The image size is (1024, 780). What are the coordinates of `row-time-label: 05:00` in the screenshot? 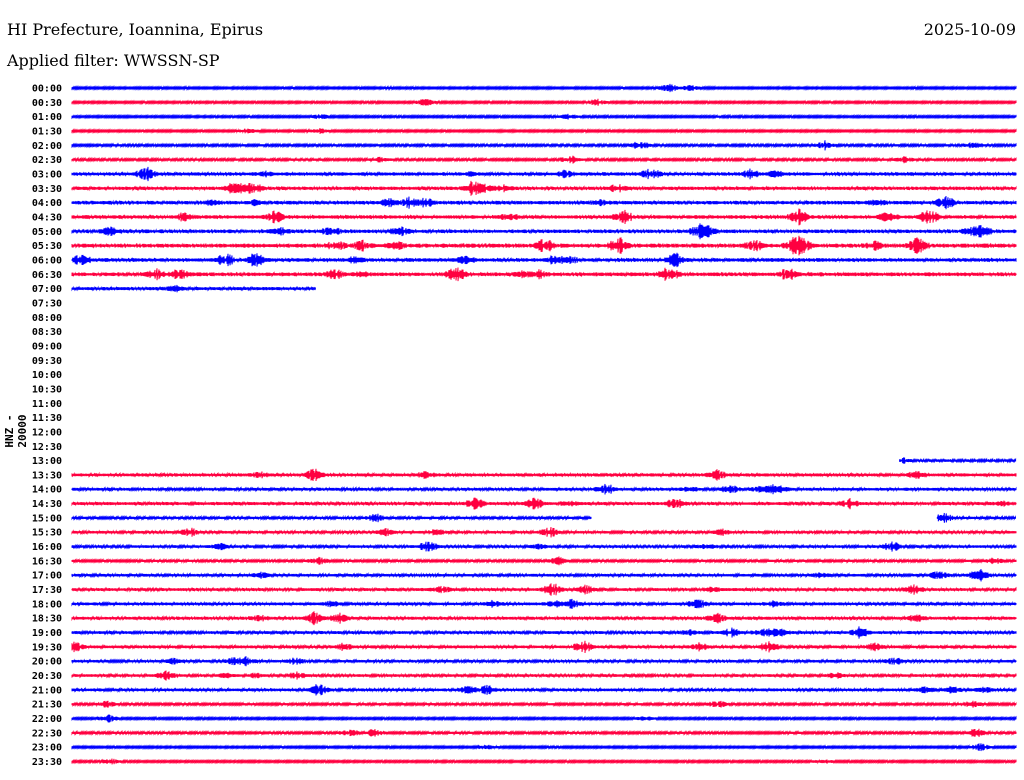 It's located at (47, 232).